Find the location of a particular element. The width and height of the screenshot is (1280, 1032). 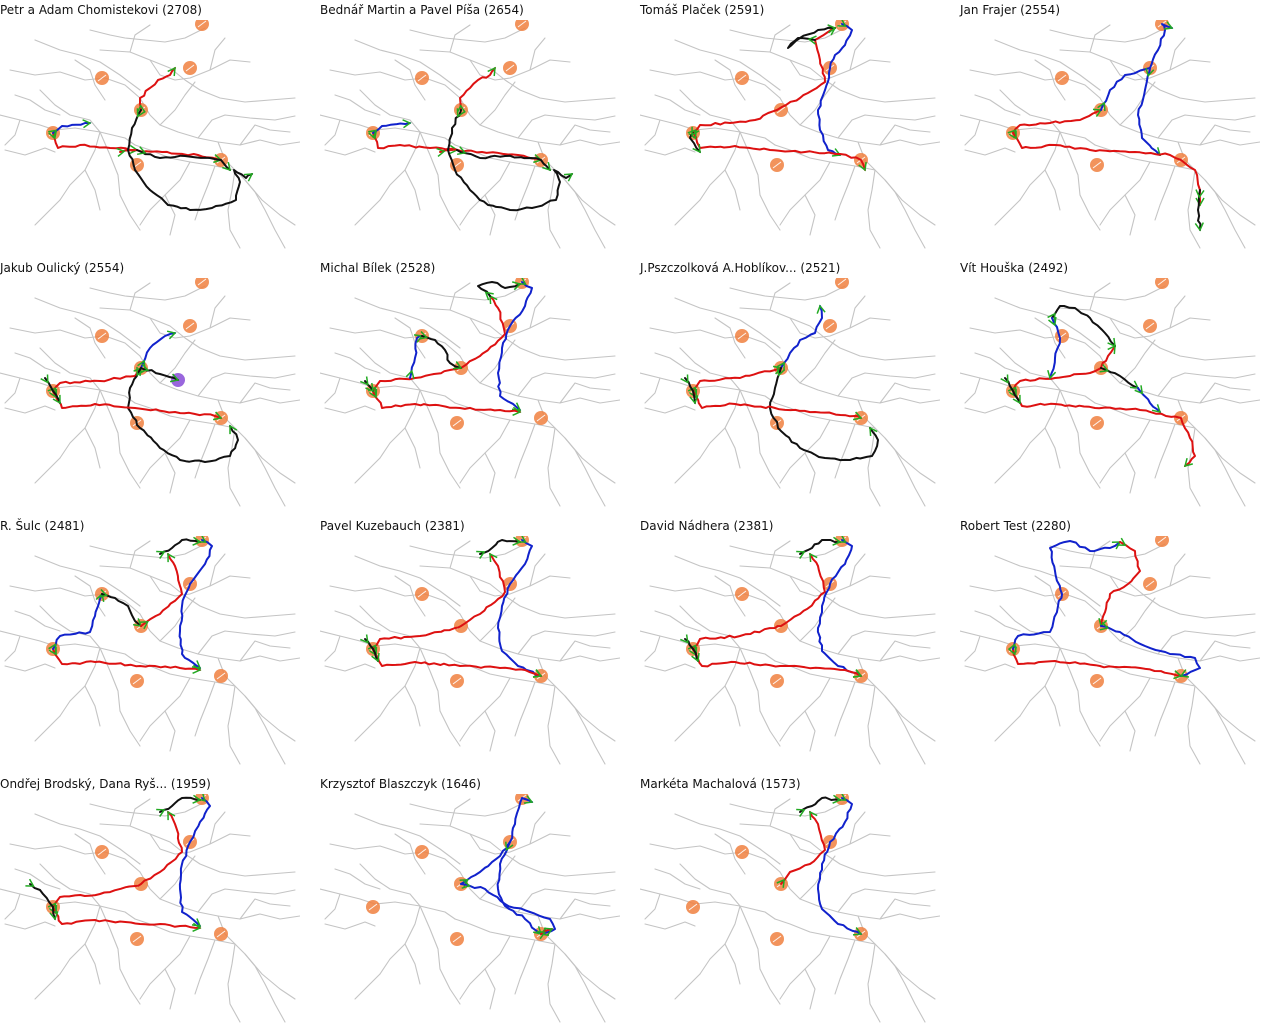

panel-title: Pavel Kuzebauch (2381) is located at coordinates (392, 526).